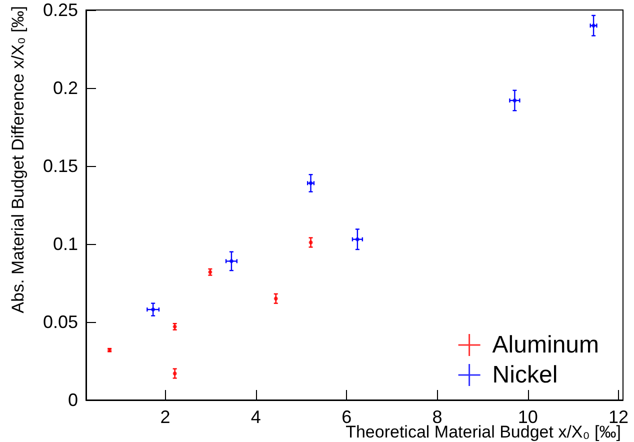 The width and height of the screenshot is (634, 442). What do you see at coordinates (60, 166) in the screenshot?
I see `y-tick-label: 0.15` at bounding box center [60, 166].